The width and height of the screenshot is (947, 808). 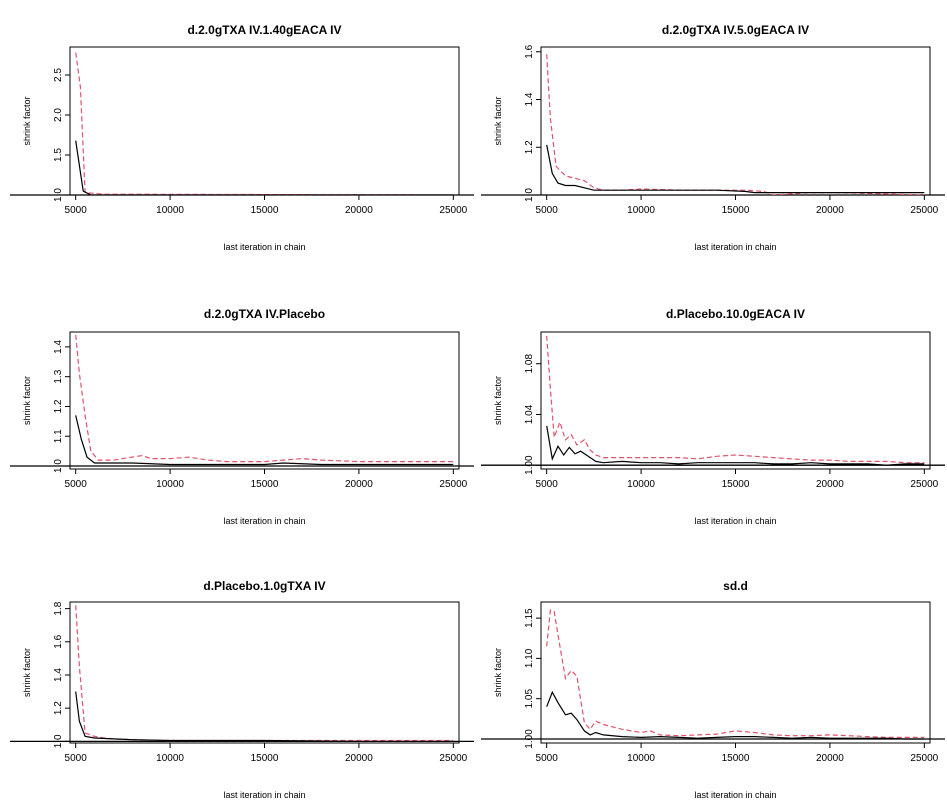 What do you see at coordinates (529, 364) in the screenshot?
I see `y-tick-label: 1.08` at bounding box center [529, 364].